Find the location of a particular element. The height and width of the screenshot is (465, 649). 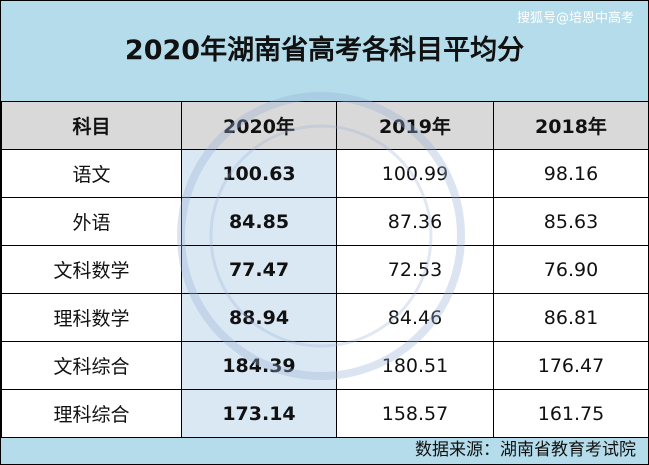

score-cell: 158.57 is located at coordinates (415, 413).